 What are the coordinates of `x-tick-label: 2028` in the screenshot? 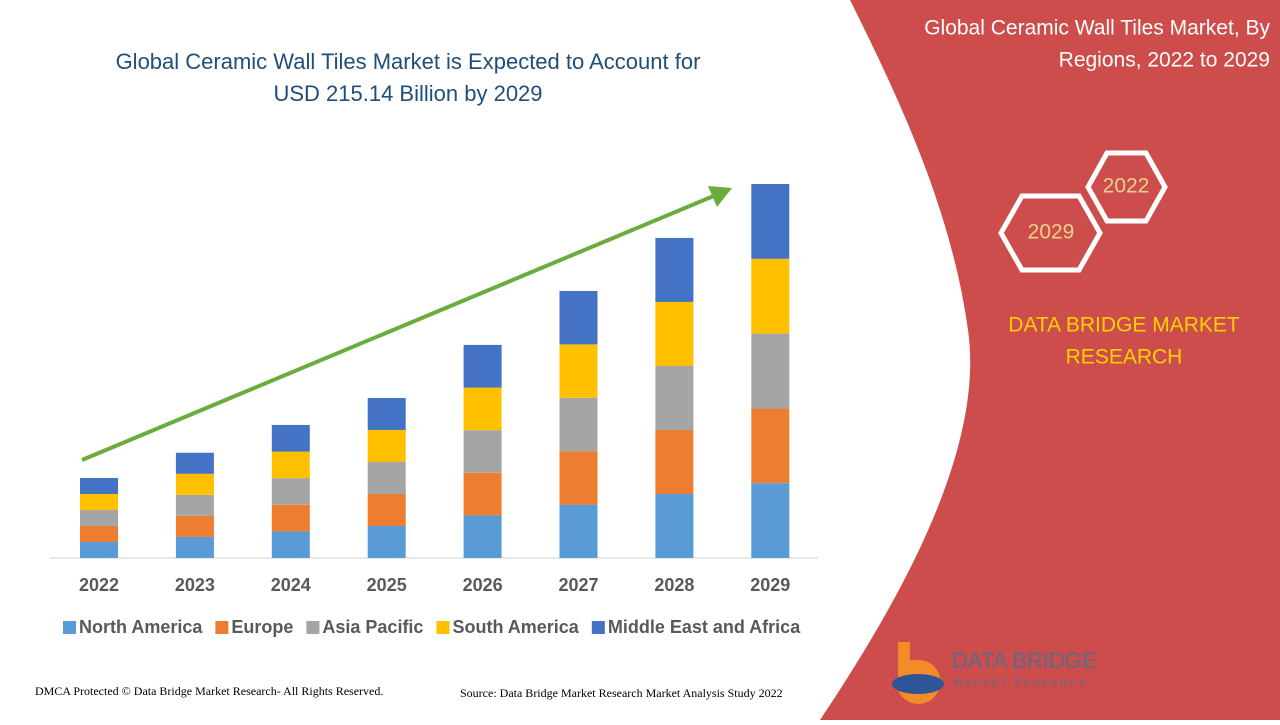 It's located at (674, 585).